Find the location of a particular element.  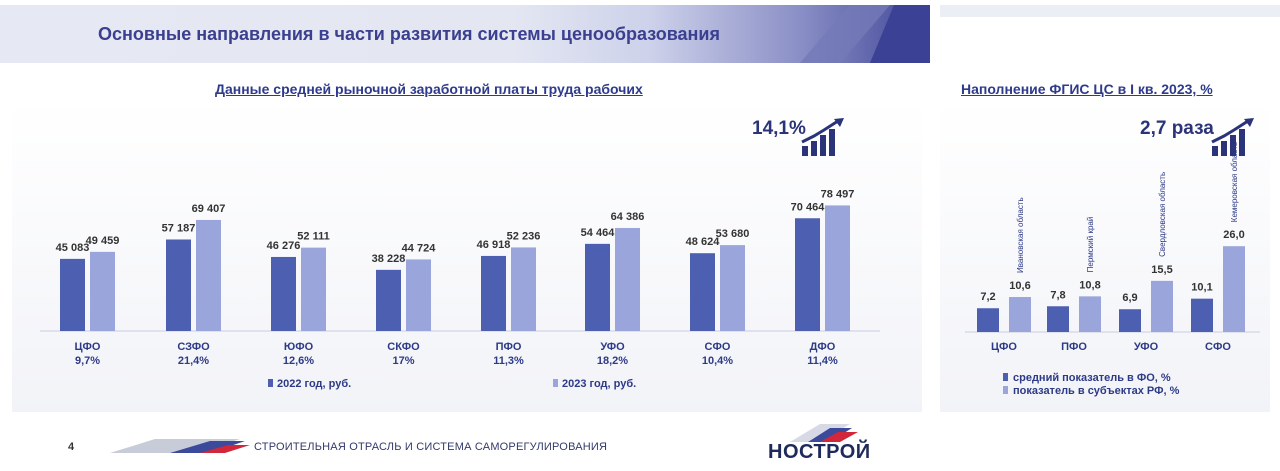

subject-label: Кемеровская область is located at coordinates (1234, 182).